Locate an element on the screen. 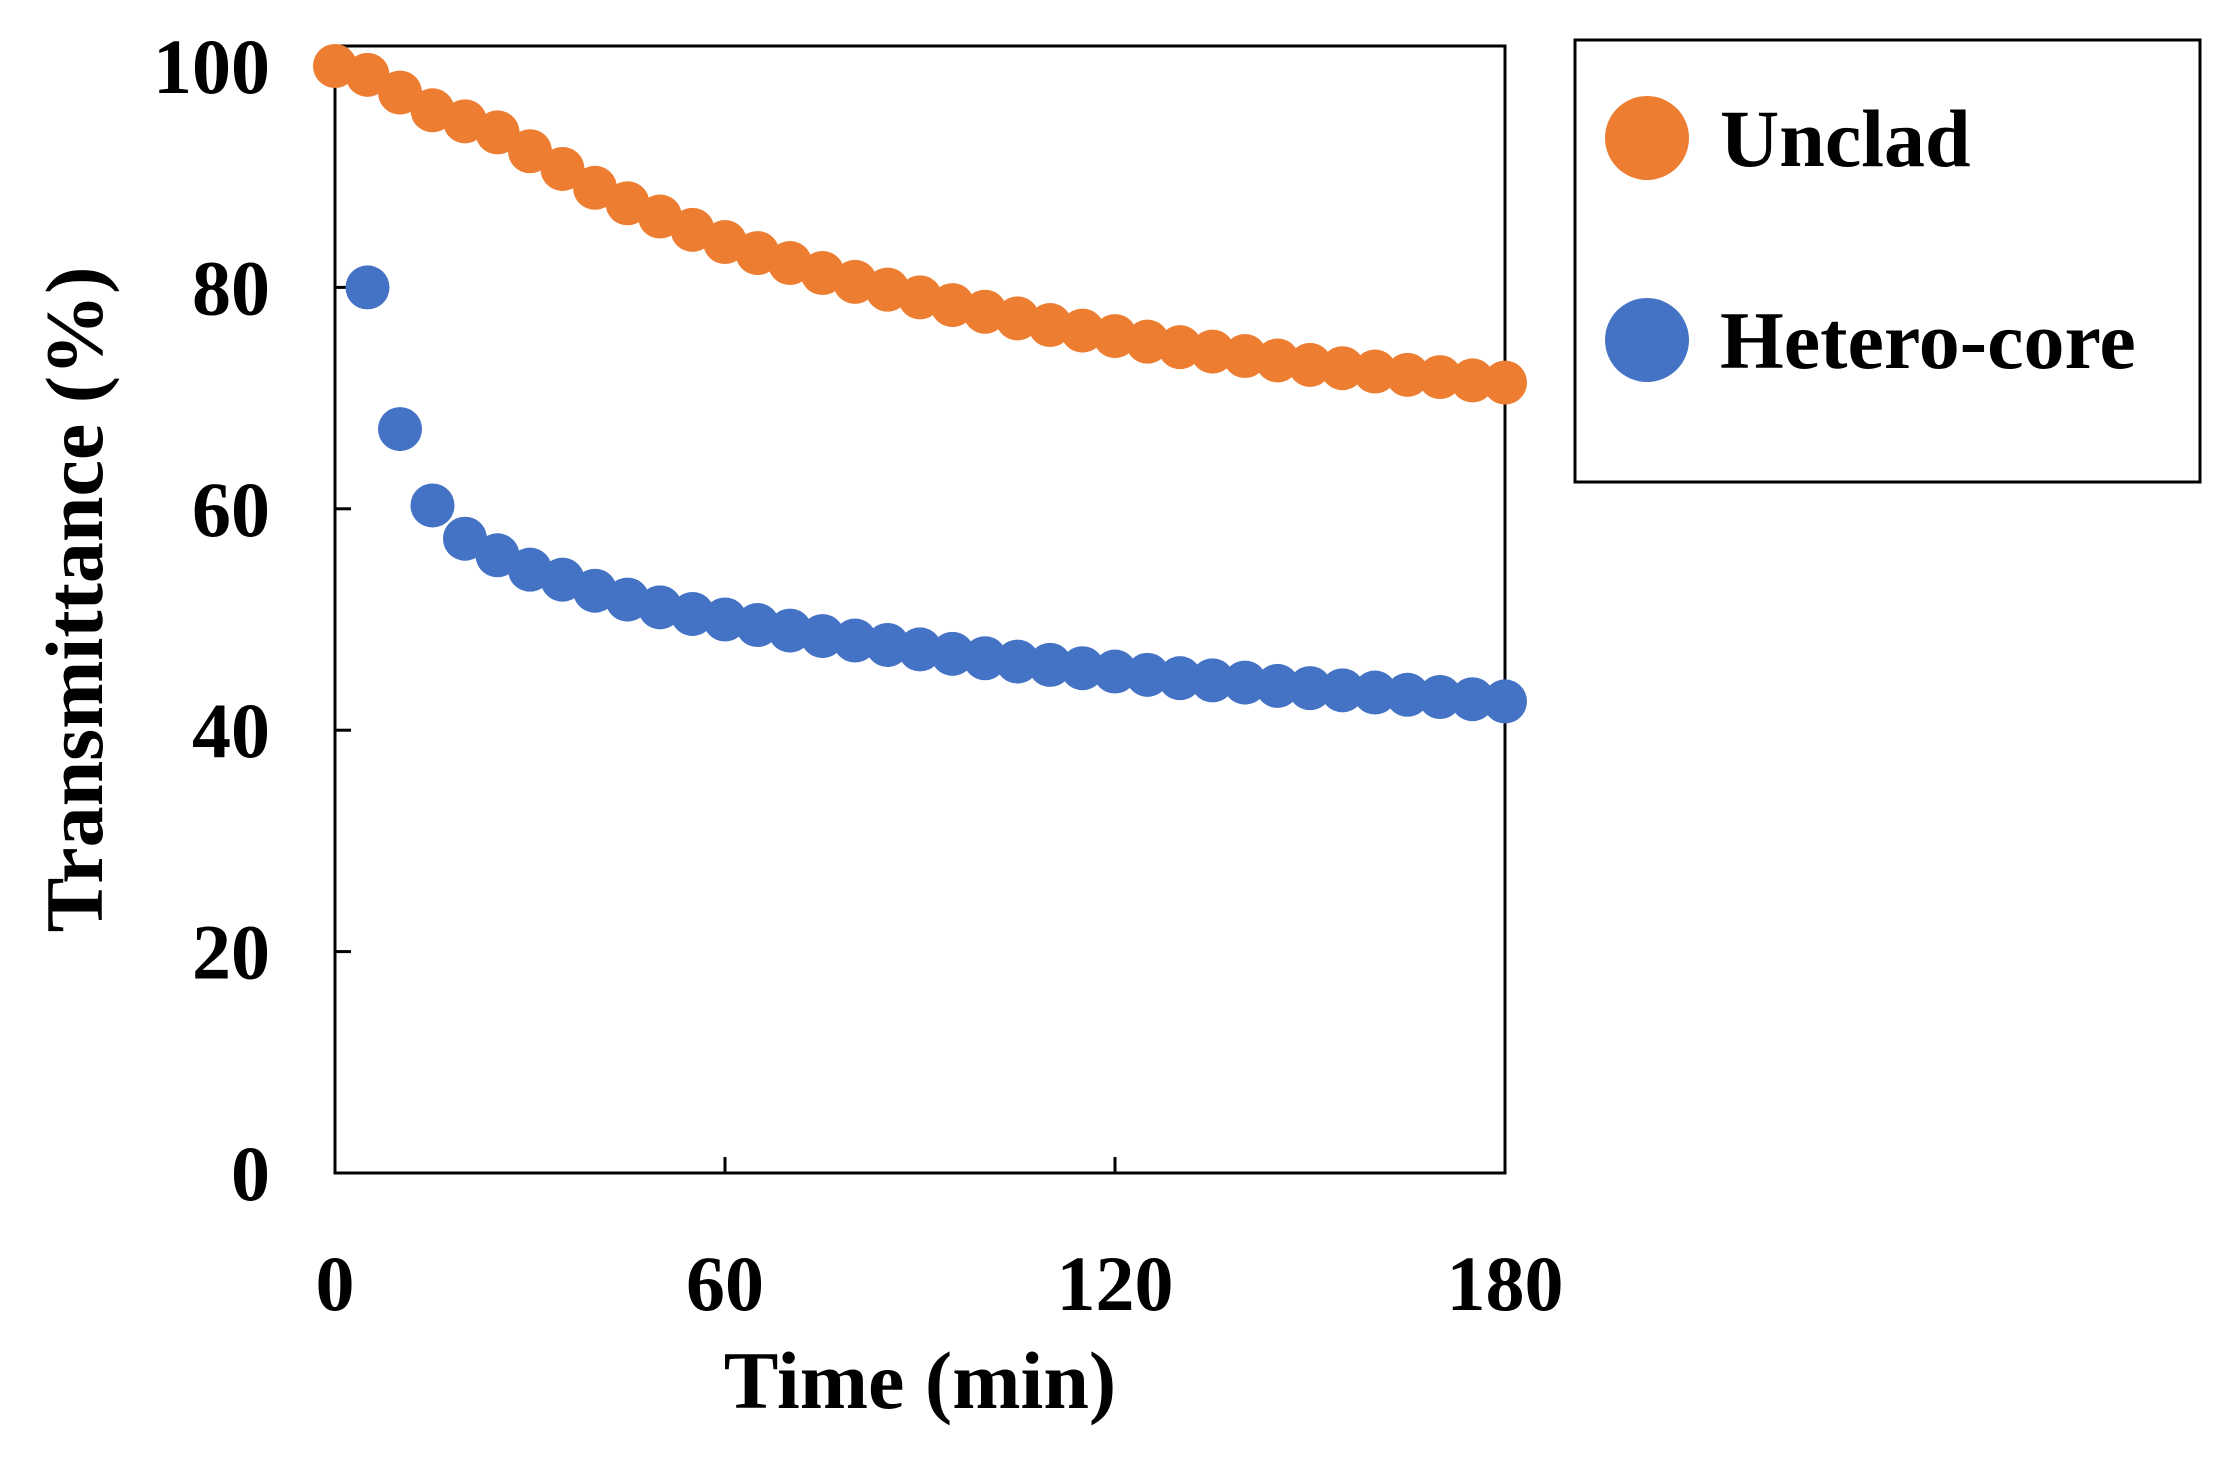  x-tick-label: 180 is located at coordinates (1505, 1283).